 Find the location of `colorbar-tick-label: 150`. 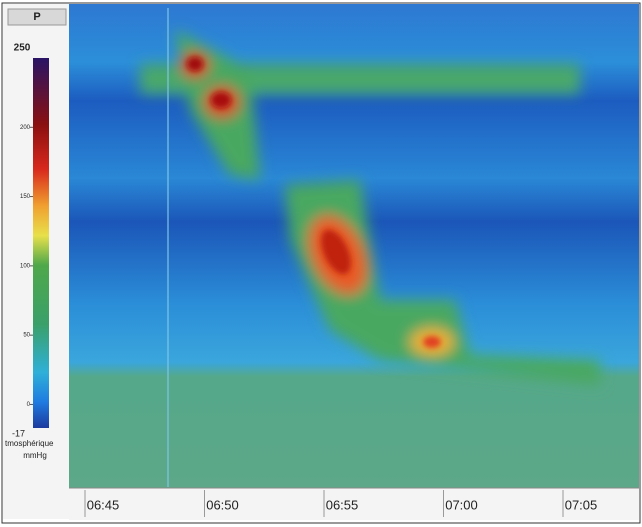

colorbar-tick-label: 150 is located at coordinates (25, 197).